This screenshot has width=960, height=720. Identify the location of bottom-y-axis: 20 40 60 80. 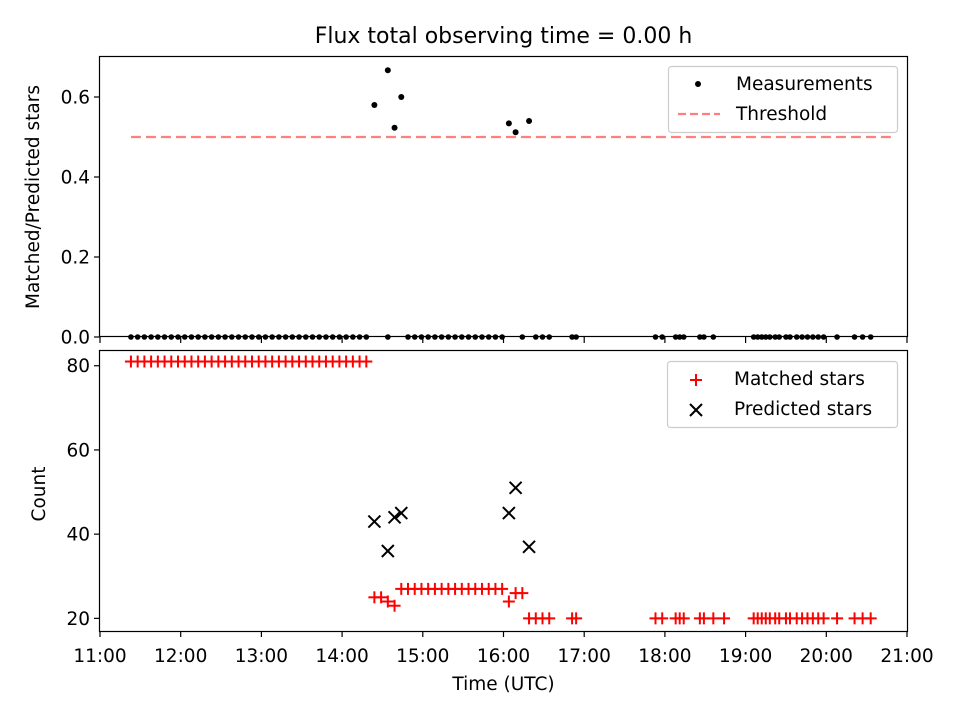
(83, 493).